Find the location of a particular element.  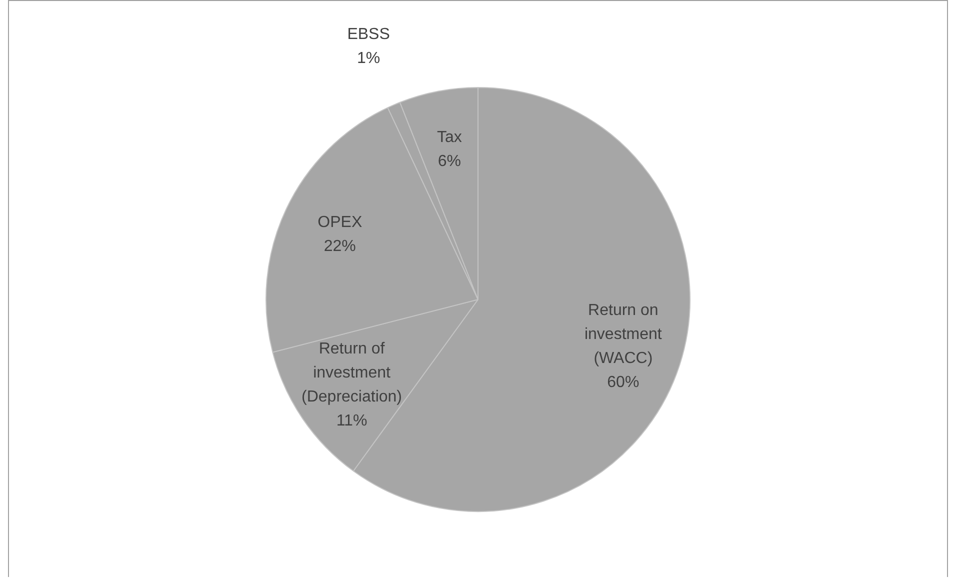

slice-label: Return on investment (WACC) is located at coordinates (623, 335).